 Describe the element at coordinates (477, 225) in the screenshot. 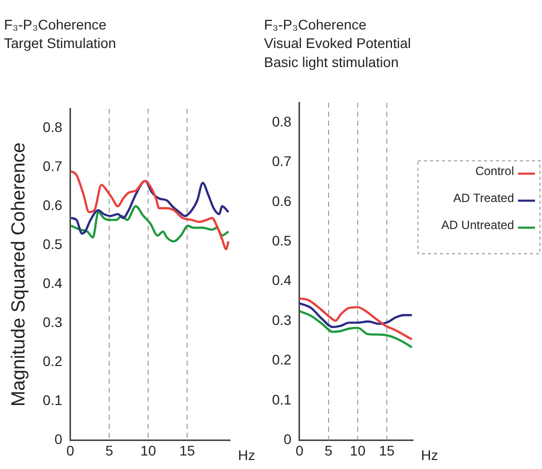

I see `legend-label: AD Untreated` at that location.